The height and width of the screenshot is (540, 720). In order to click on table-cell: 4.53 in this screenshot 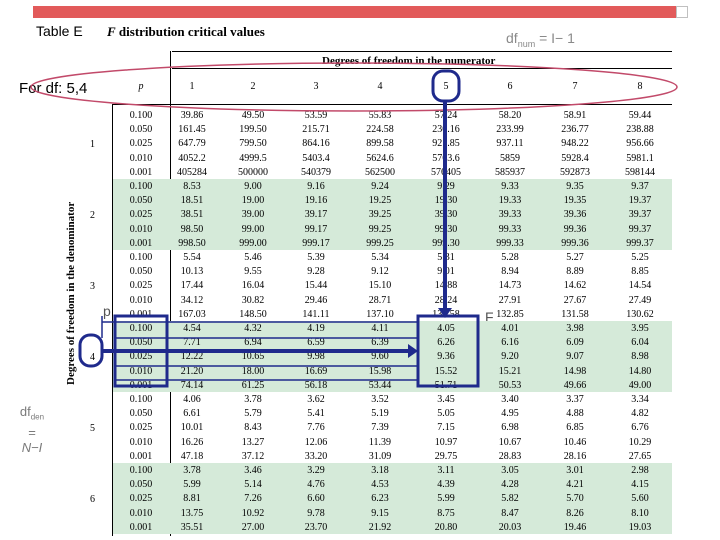, I will do `click(380, 485)`.